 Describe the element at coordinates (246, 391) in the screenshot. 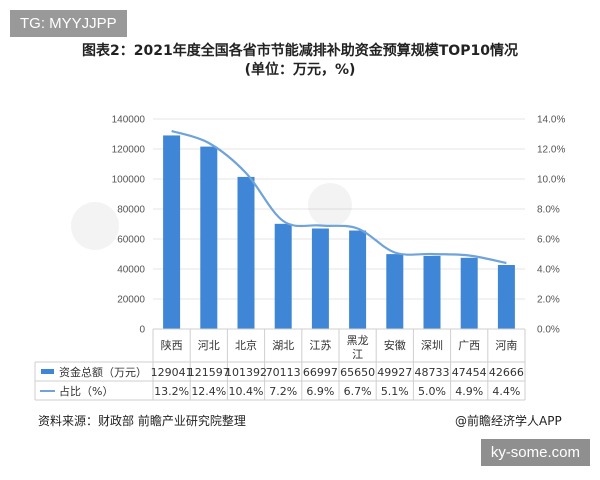

I see `share-value-label: 10.4%` at that location.